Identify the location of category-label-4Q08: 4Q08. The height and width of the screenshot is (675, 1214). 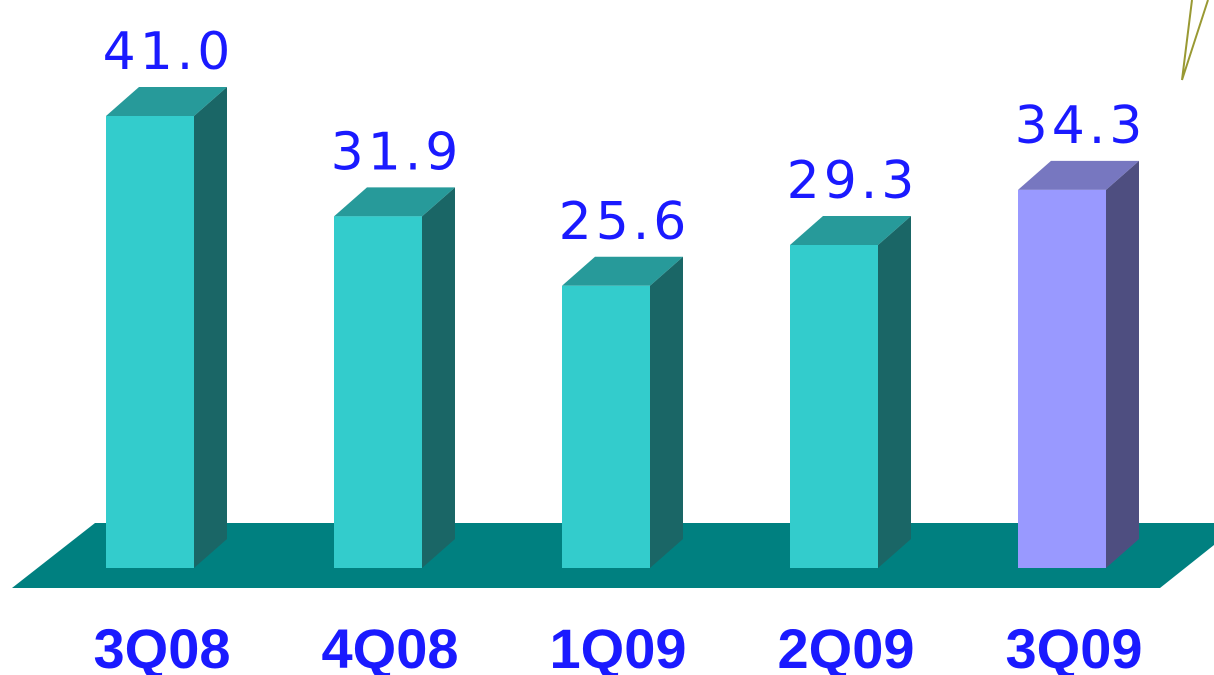
(390, 646).